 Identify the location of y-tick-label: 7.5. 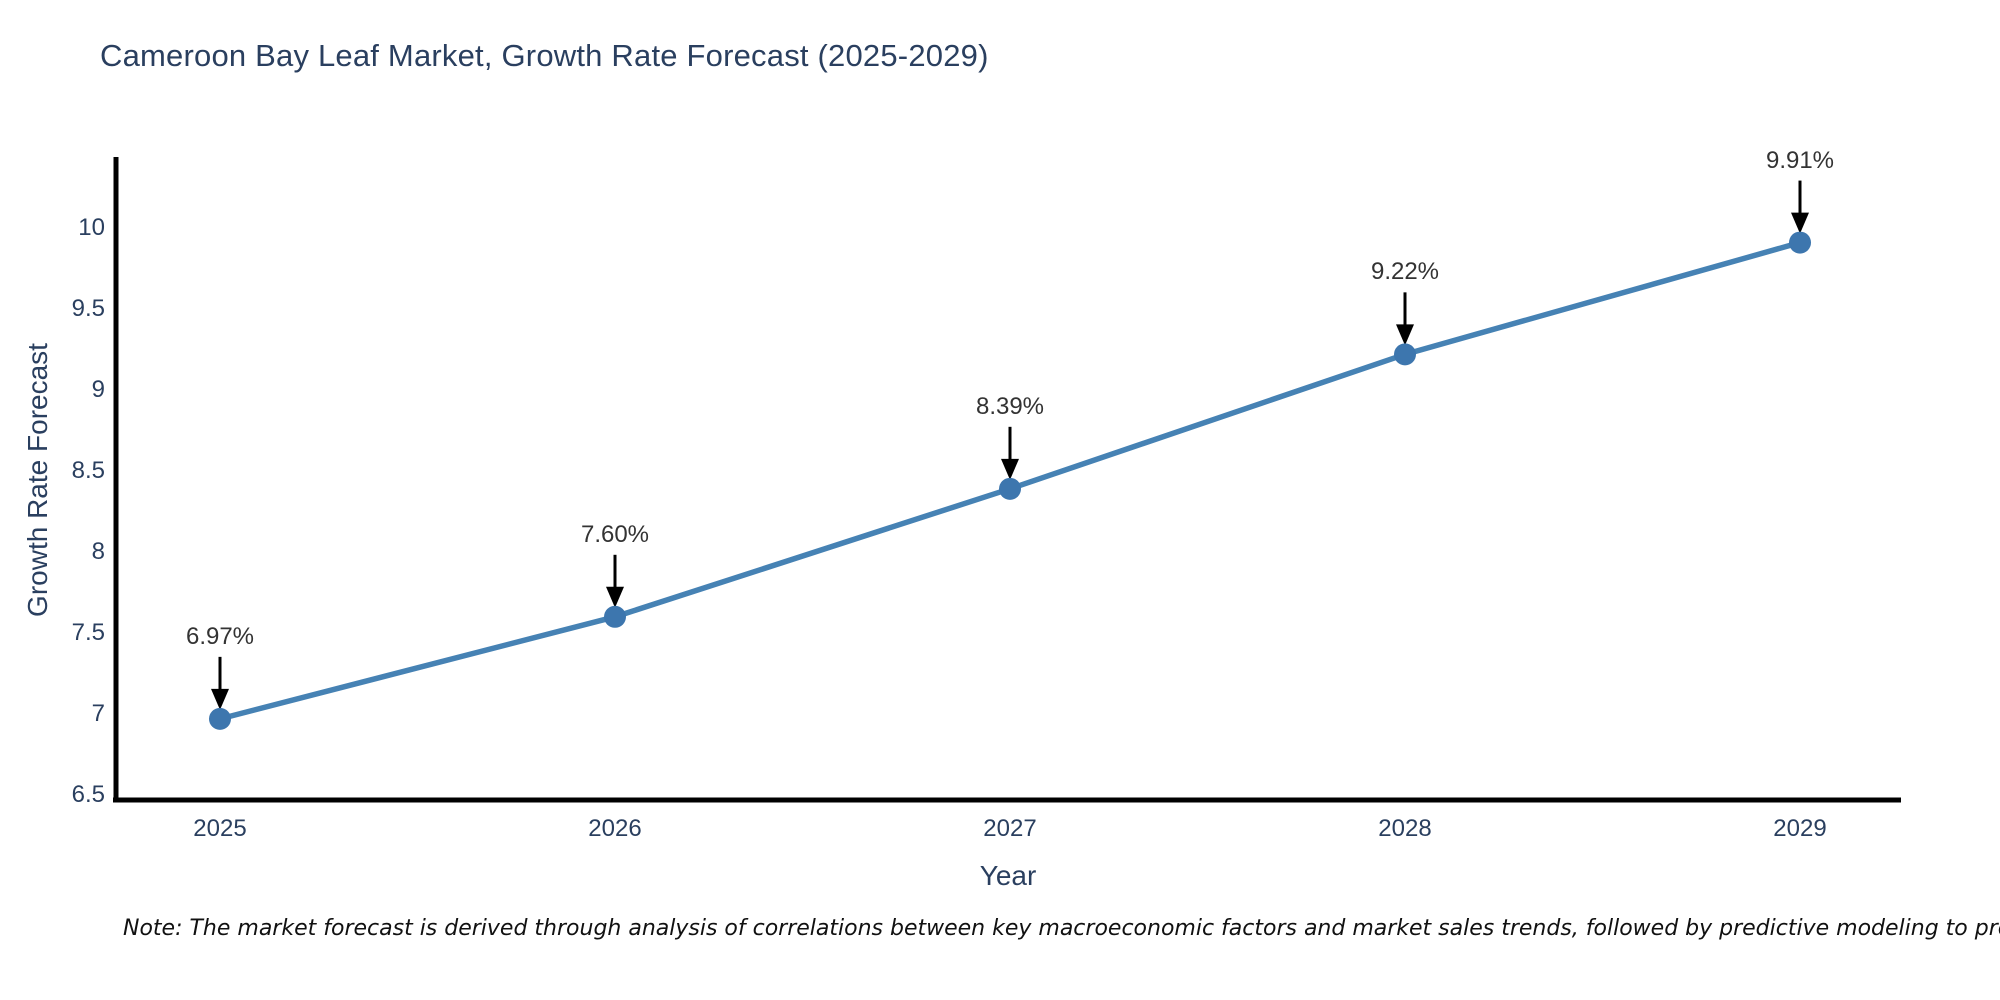
(88, 632).